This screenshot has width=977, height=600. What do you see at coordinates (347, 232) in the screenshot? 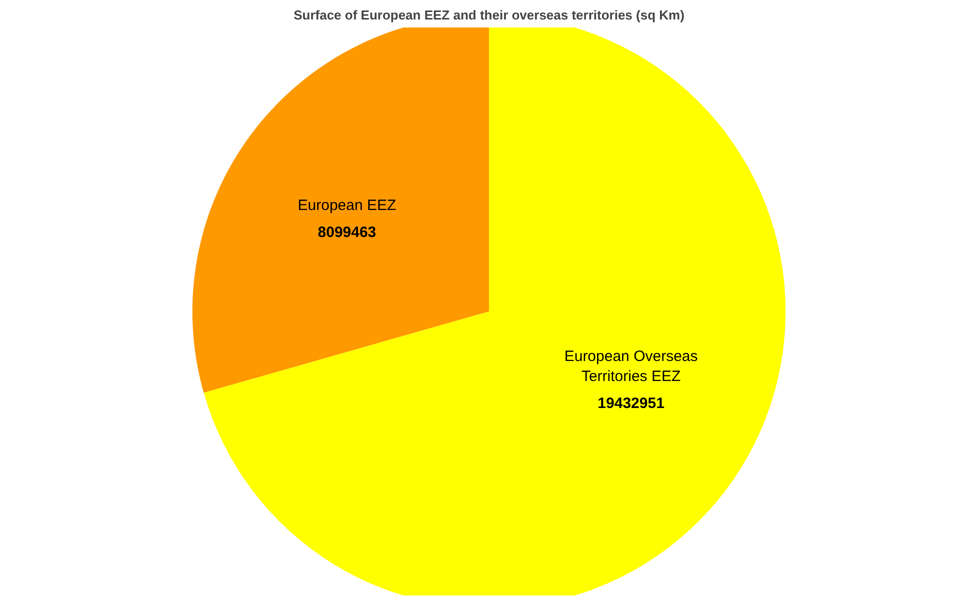
I see `data-label: 8099463` at bounding box center [347, 232].